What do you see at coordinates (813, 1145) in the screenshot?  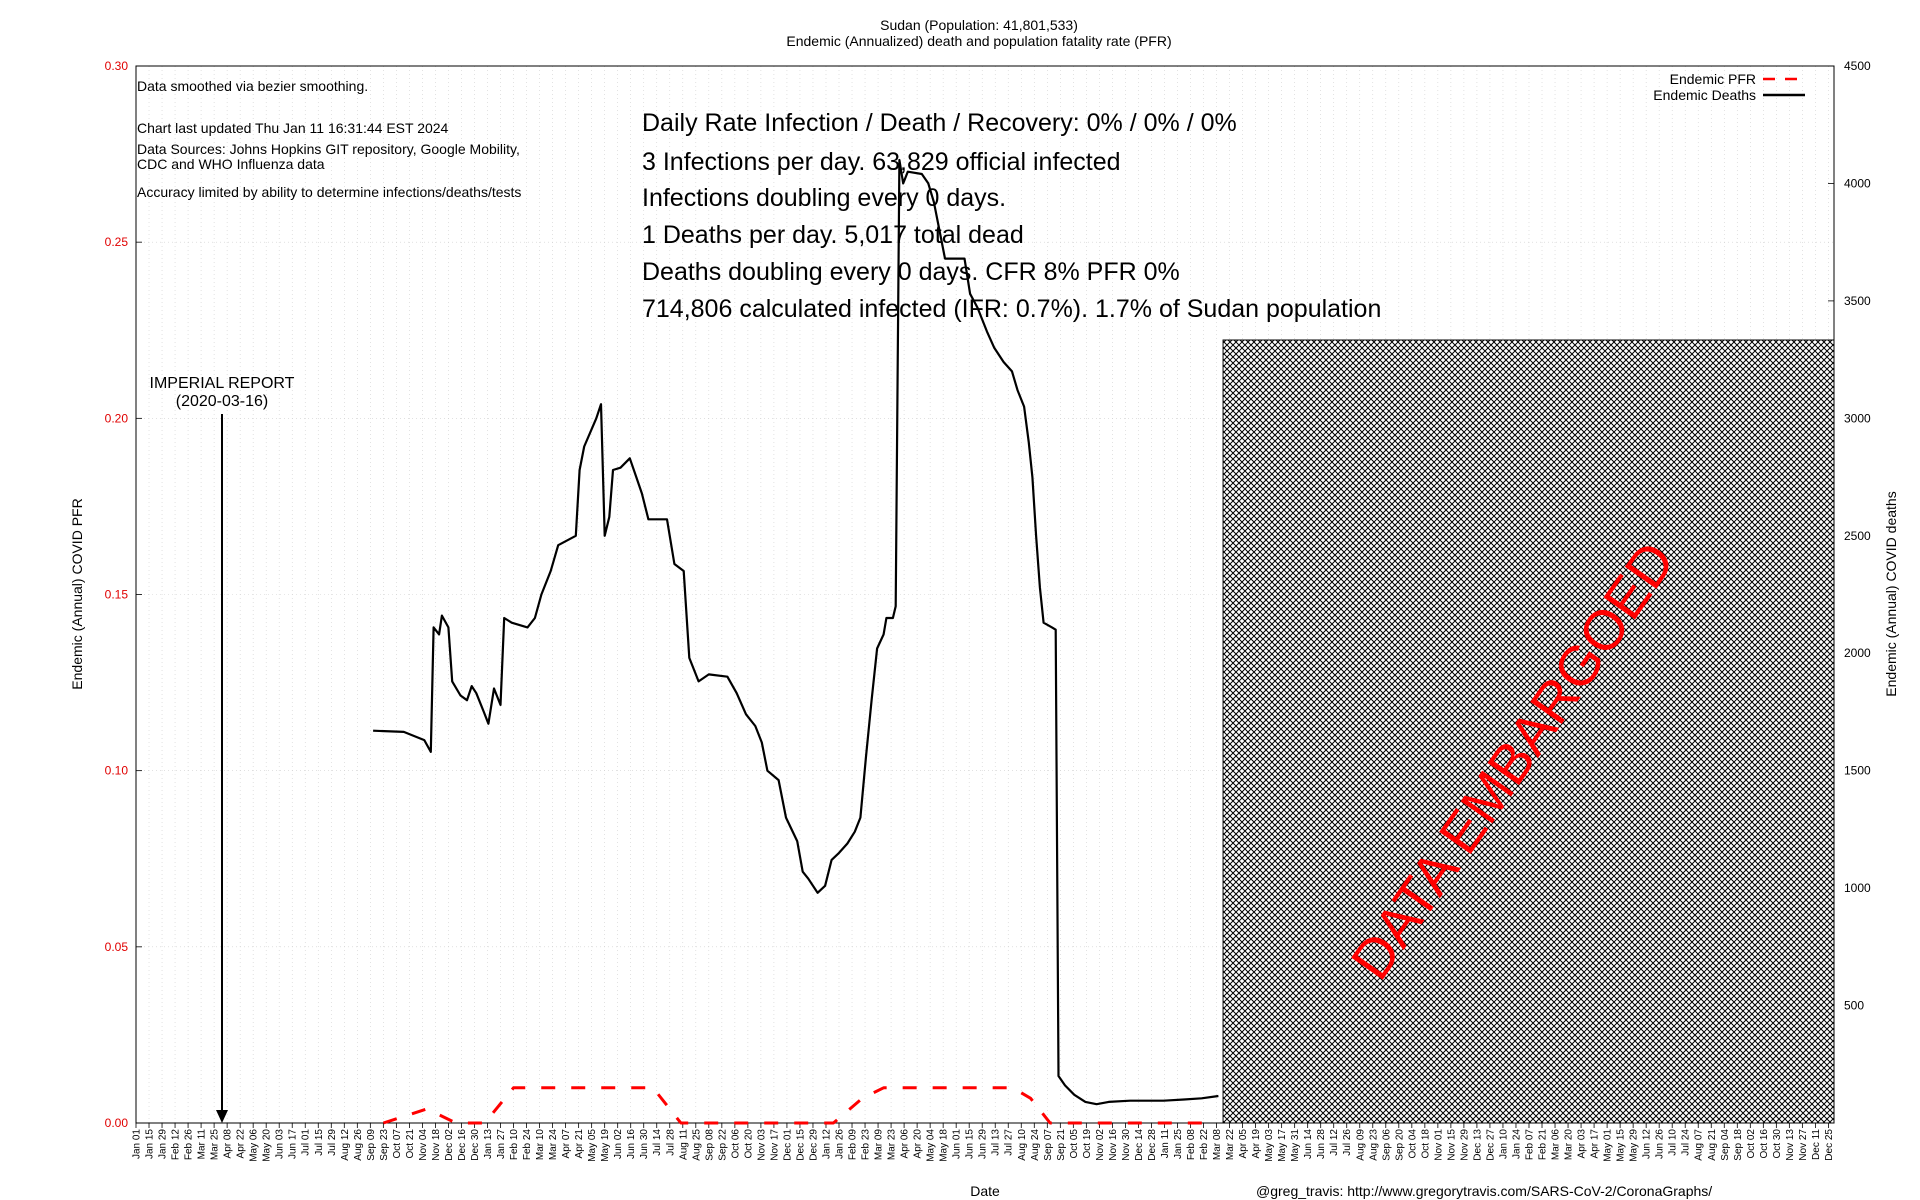 I see `x-tick-label: Dec 29` at bounding box center [813, 1145].